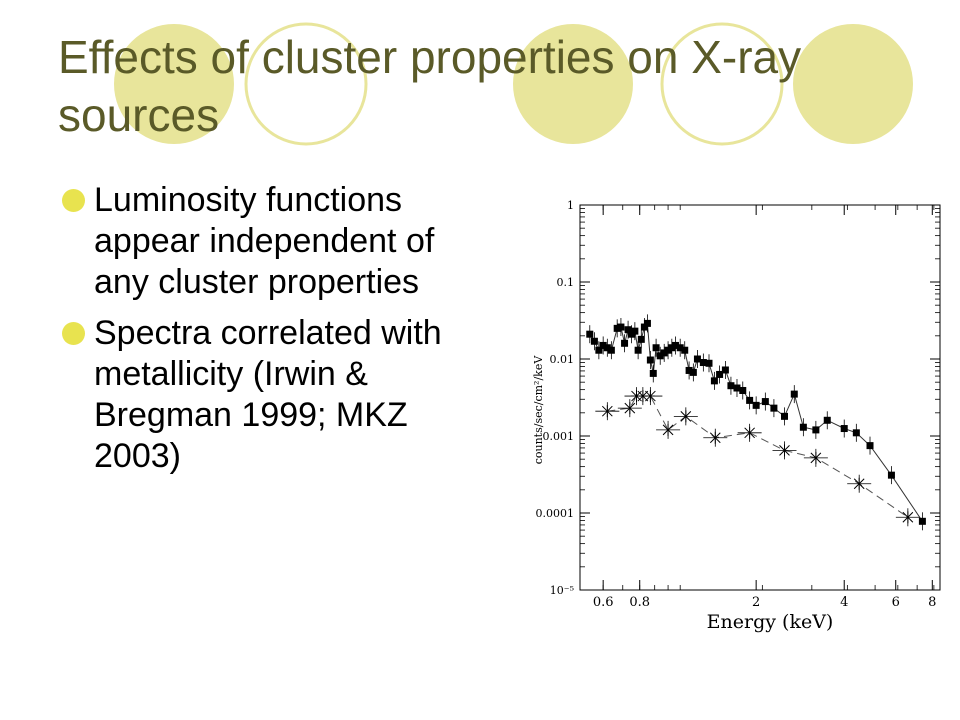 The height and width of the screenshot is (720, 960). What do you see at coordinates (566, 282) in the screenshot?
I see `y-tick-label: 0.1` at bounding box center [566, 282].